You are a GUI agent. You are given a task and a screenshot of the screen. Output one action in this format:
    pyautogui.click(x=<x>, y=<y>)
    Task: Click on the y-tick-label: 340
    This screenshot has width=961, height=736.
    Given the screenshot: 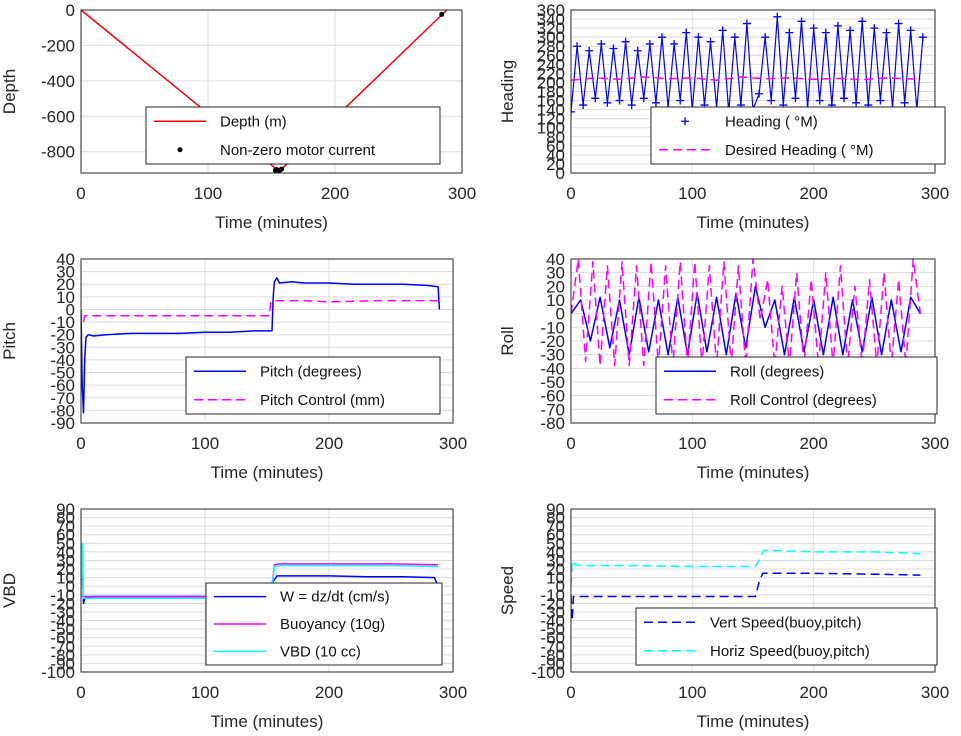 What is the action you would take?
    pyautogui.click(x=551, y=19)
    